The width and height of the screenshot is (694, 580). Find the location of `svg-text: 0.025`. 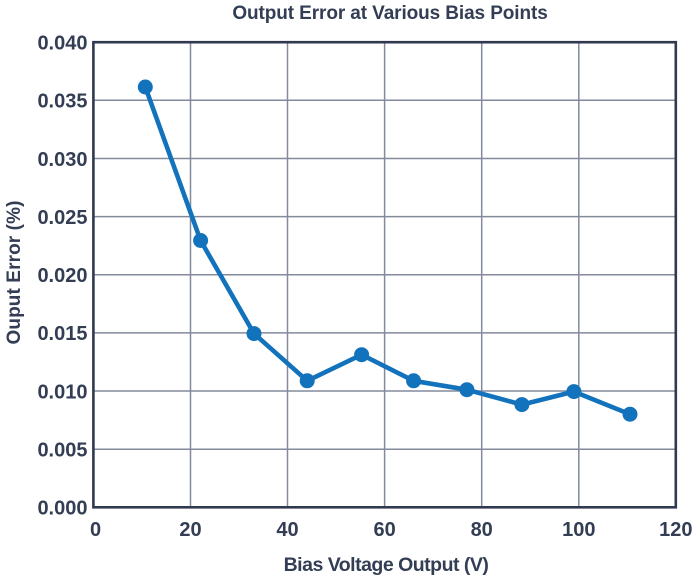

svg-text: 0.025 is located at coordinates (62, 218).